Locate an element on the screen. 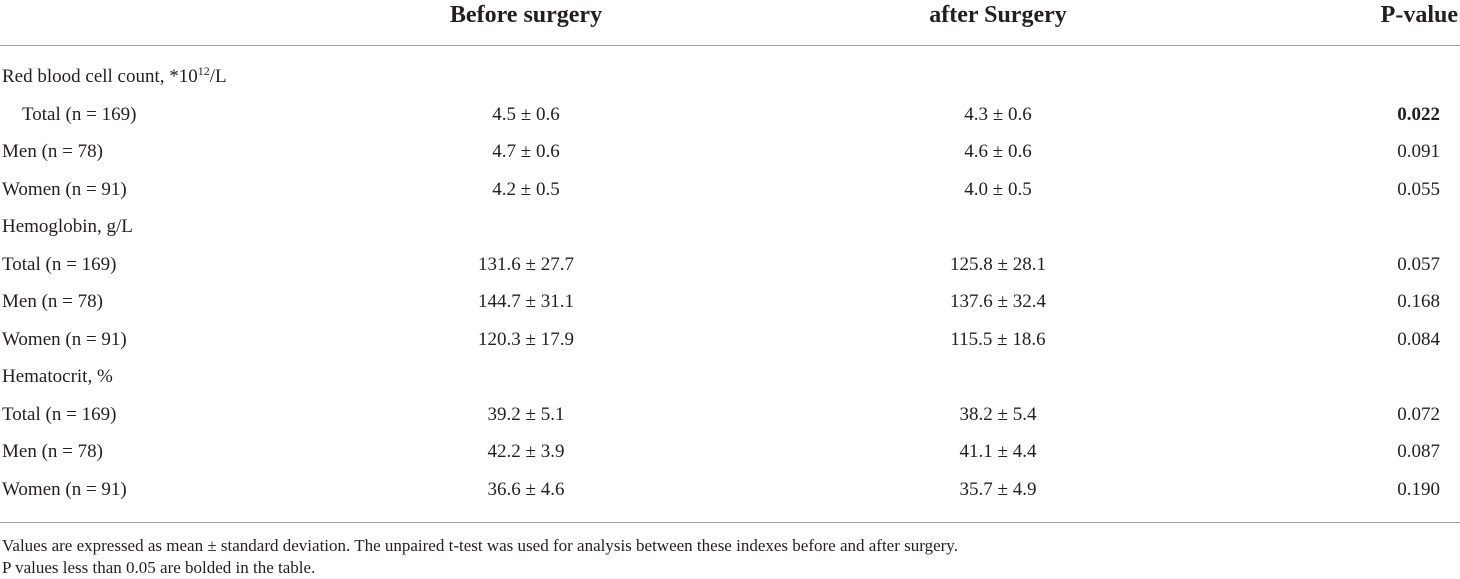  p-value-cell: 0.022 is located at coordinates (1418, 114).